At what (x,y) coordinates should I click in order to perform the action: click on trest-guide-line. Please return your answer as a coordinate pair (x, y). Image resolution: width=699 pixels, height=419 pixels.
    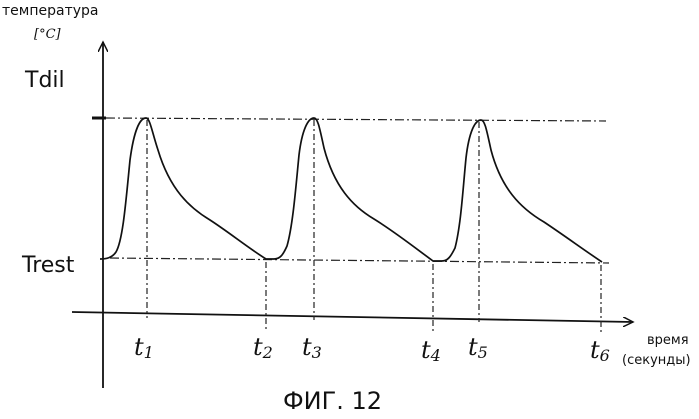
    Looking at the image, I should click on (359, 260).